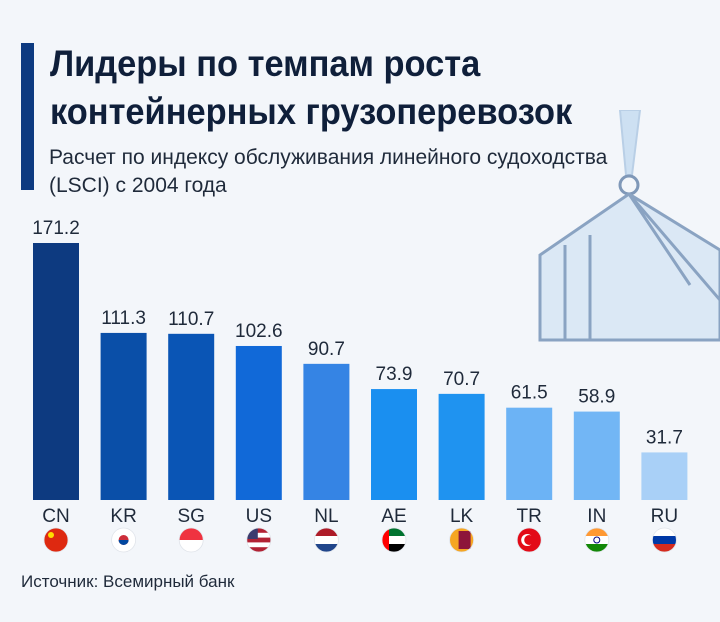 This screenshot has height=622, width=720. Describe the element at coordinates (596, 455) in the screenshot. I see `bar-IN` at that location.